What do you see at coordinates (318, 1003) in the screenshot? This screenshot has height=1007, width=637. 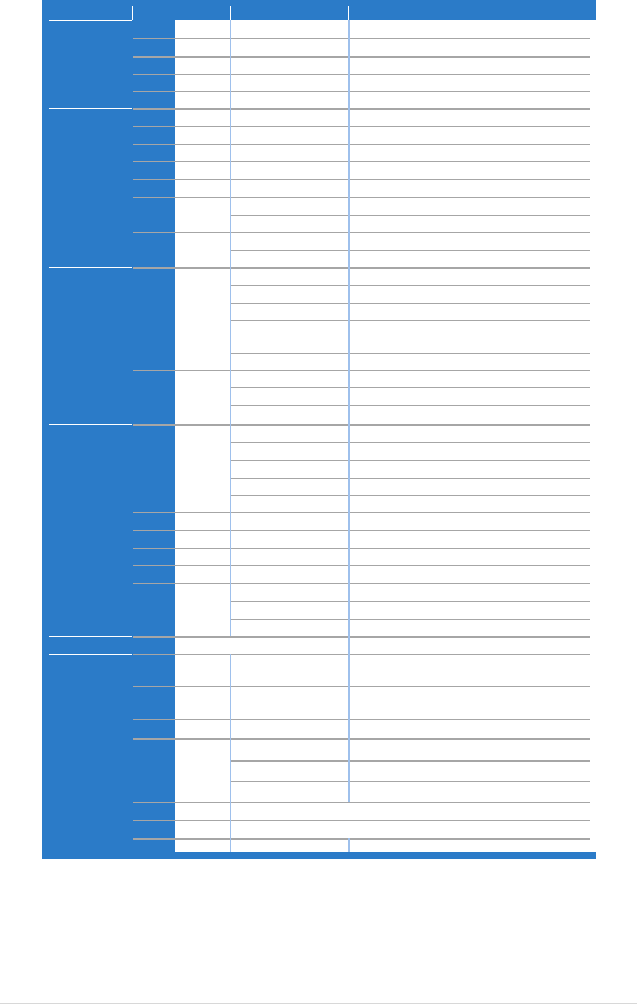 I see `page-footer-rule` at bounding box center [318, 1003].